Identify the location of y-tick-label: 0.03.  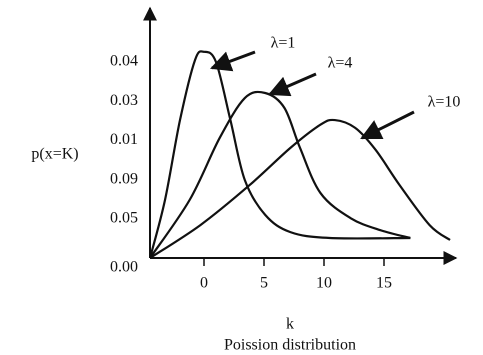
(124, 100).